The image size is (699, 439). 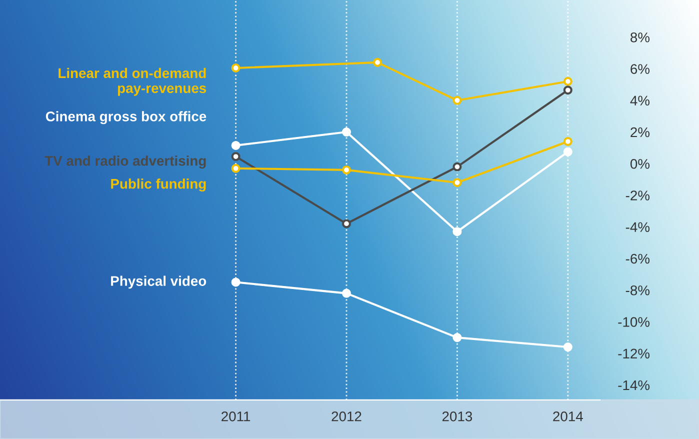 I want to click on x-tick-label: 2014, so click(x=568, y=416).